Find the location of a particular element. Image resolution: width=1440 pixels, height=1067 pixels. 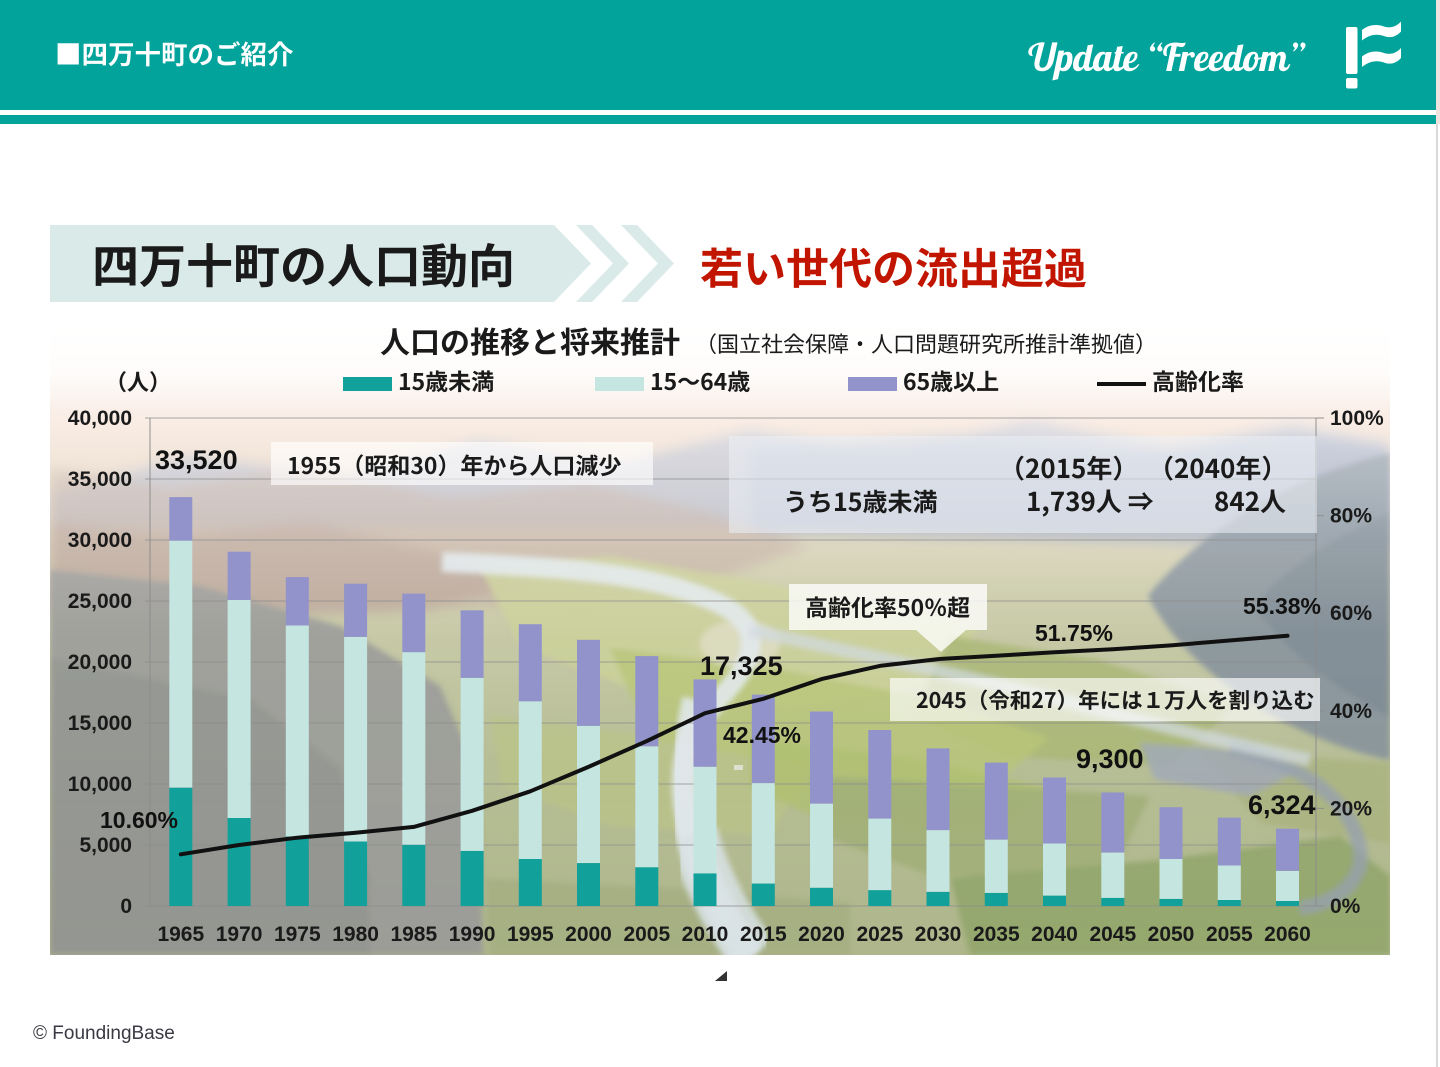

svg-text: 2045 is located at coordinates (1112, 934).